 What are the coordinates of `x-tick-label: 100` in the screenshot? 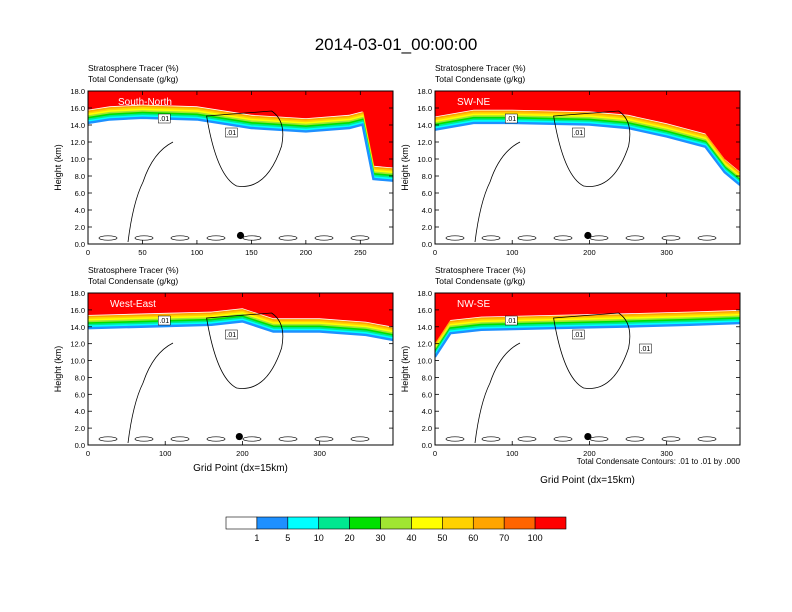 It's located at (197, 252).